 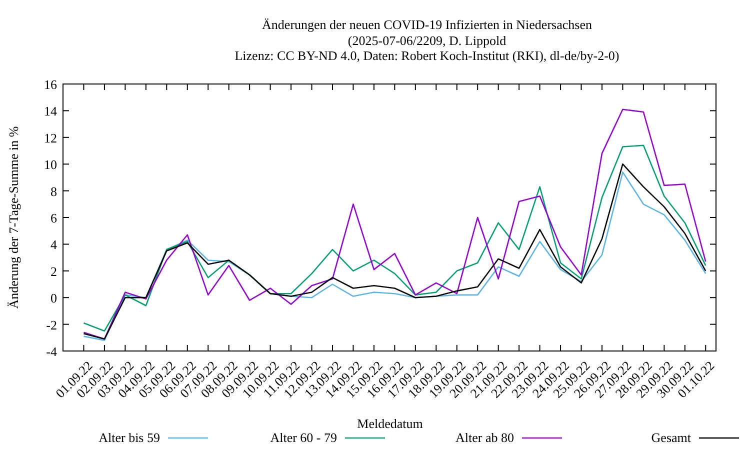 What do you see at coordinates (54, 244) in the screenshot?
I see `y-tick-label: 4` at bounding box center [54, 244].